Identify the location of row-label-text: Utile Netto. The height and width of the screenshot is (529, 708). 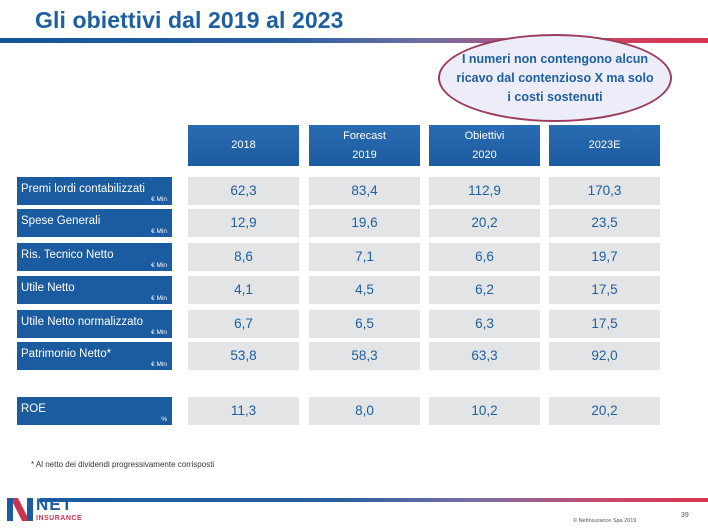
(48, 288).